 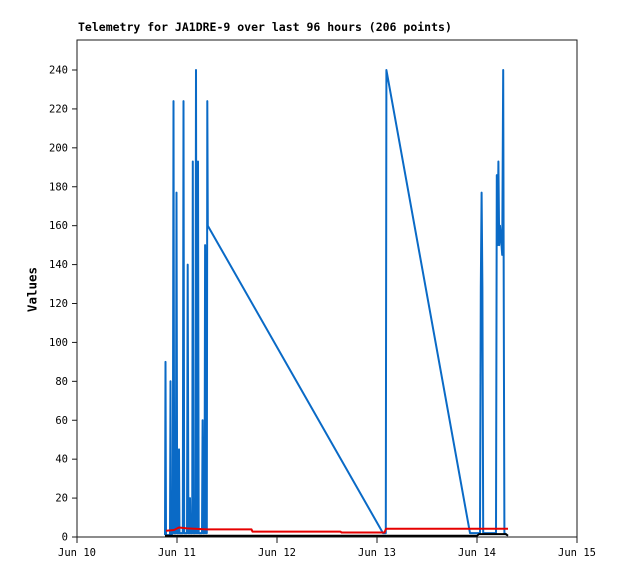 I want to click on y-tick-label: 20, so click(x=61, y=499).